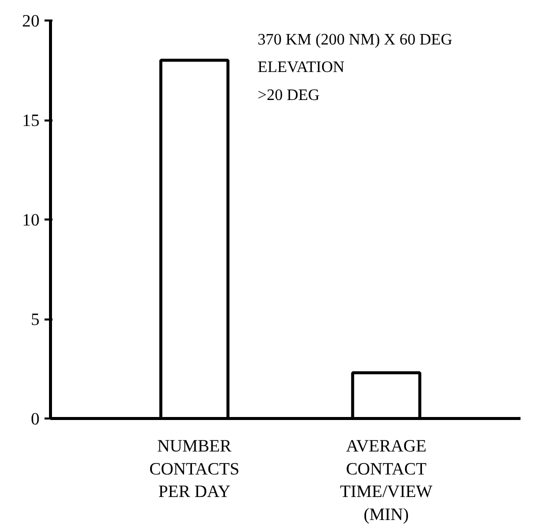  Describe the element at coordinates (35, 419) in the screenshot. I see `y-tick-label: 0` at that location.